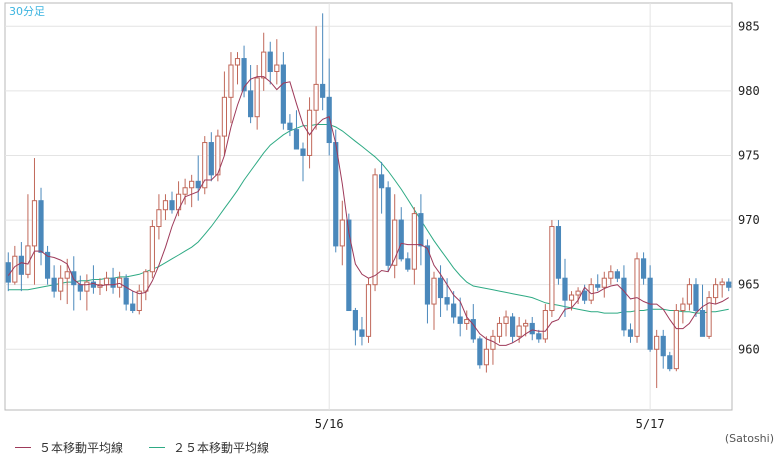 The image size is (784, 462). I want to click on y-tick-label: 980, so click(749, 91).